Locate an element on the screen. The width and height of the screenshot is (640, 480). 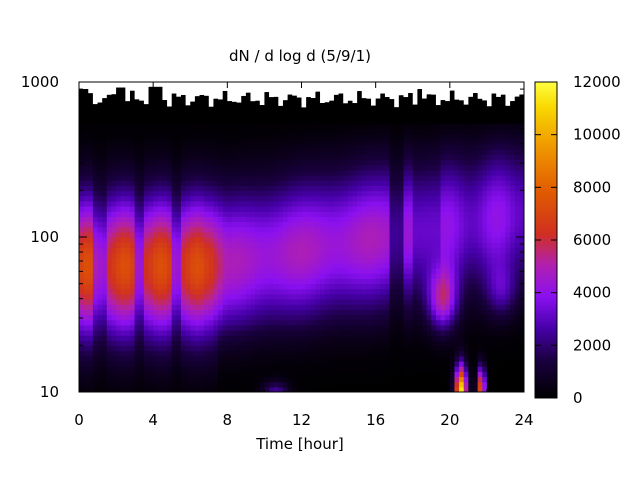
heatmap-cell-1991 is located at coordinates (234, 333).